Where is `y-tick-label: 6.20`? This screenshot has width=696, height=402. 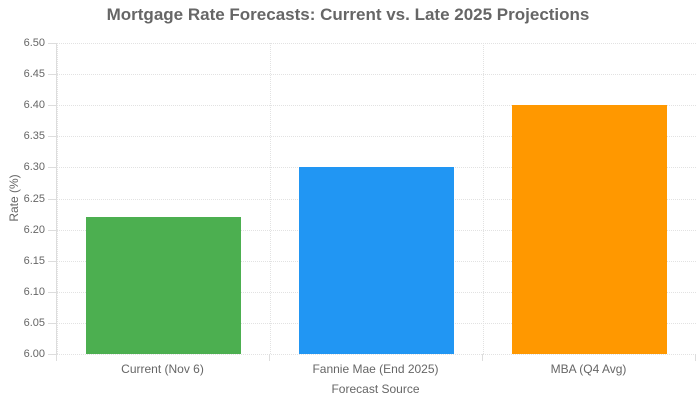 y-tick-label: 6.20 is located at coordinates (34, 229).